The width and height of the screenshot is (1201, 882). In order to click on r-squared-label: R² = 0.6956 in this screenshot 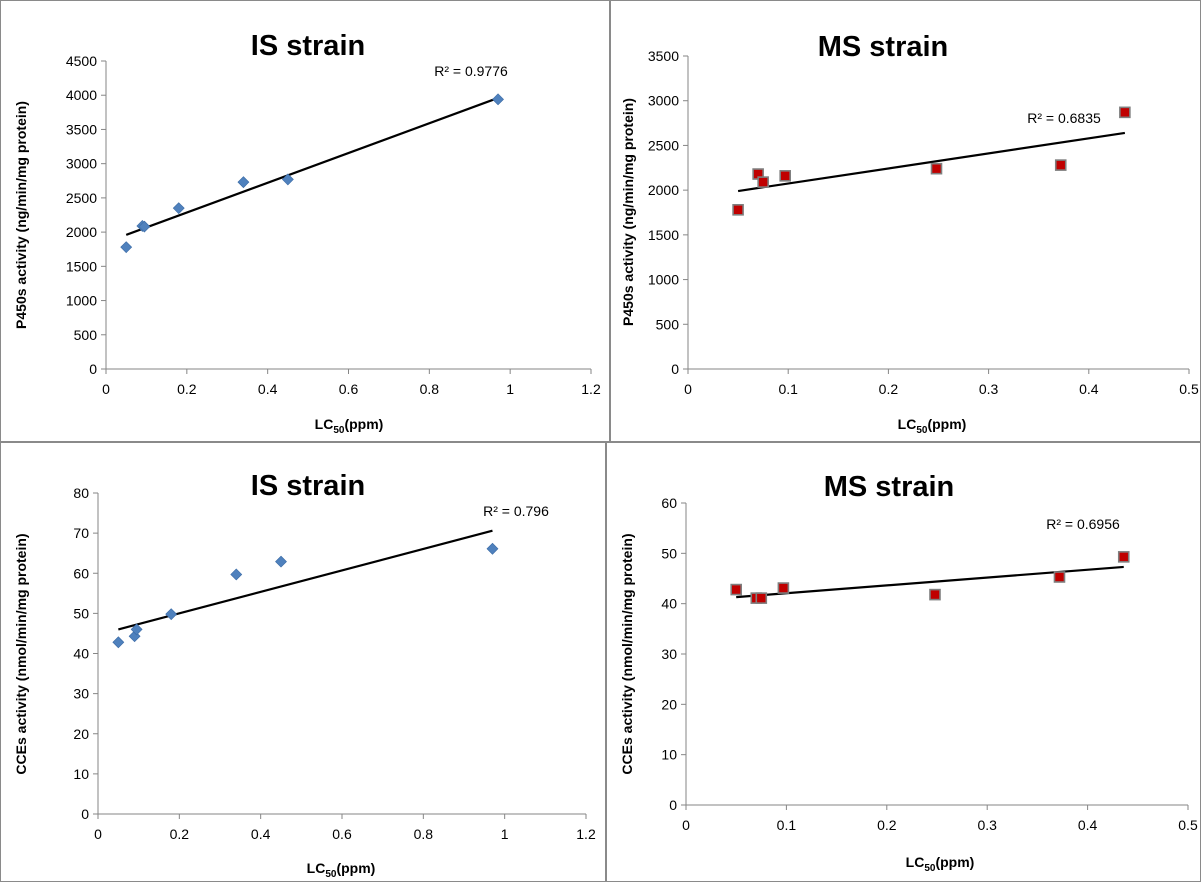, I will do `click(1083, 524)`.